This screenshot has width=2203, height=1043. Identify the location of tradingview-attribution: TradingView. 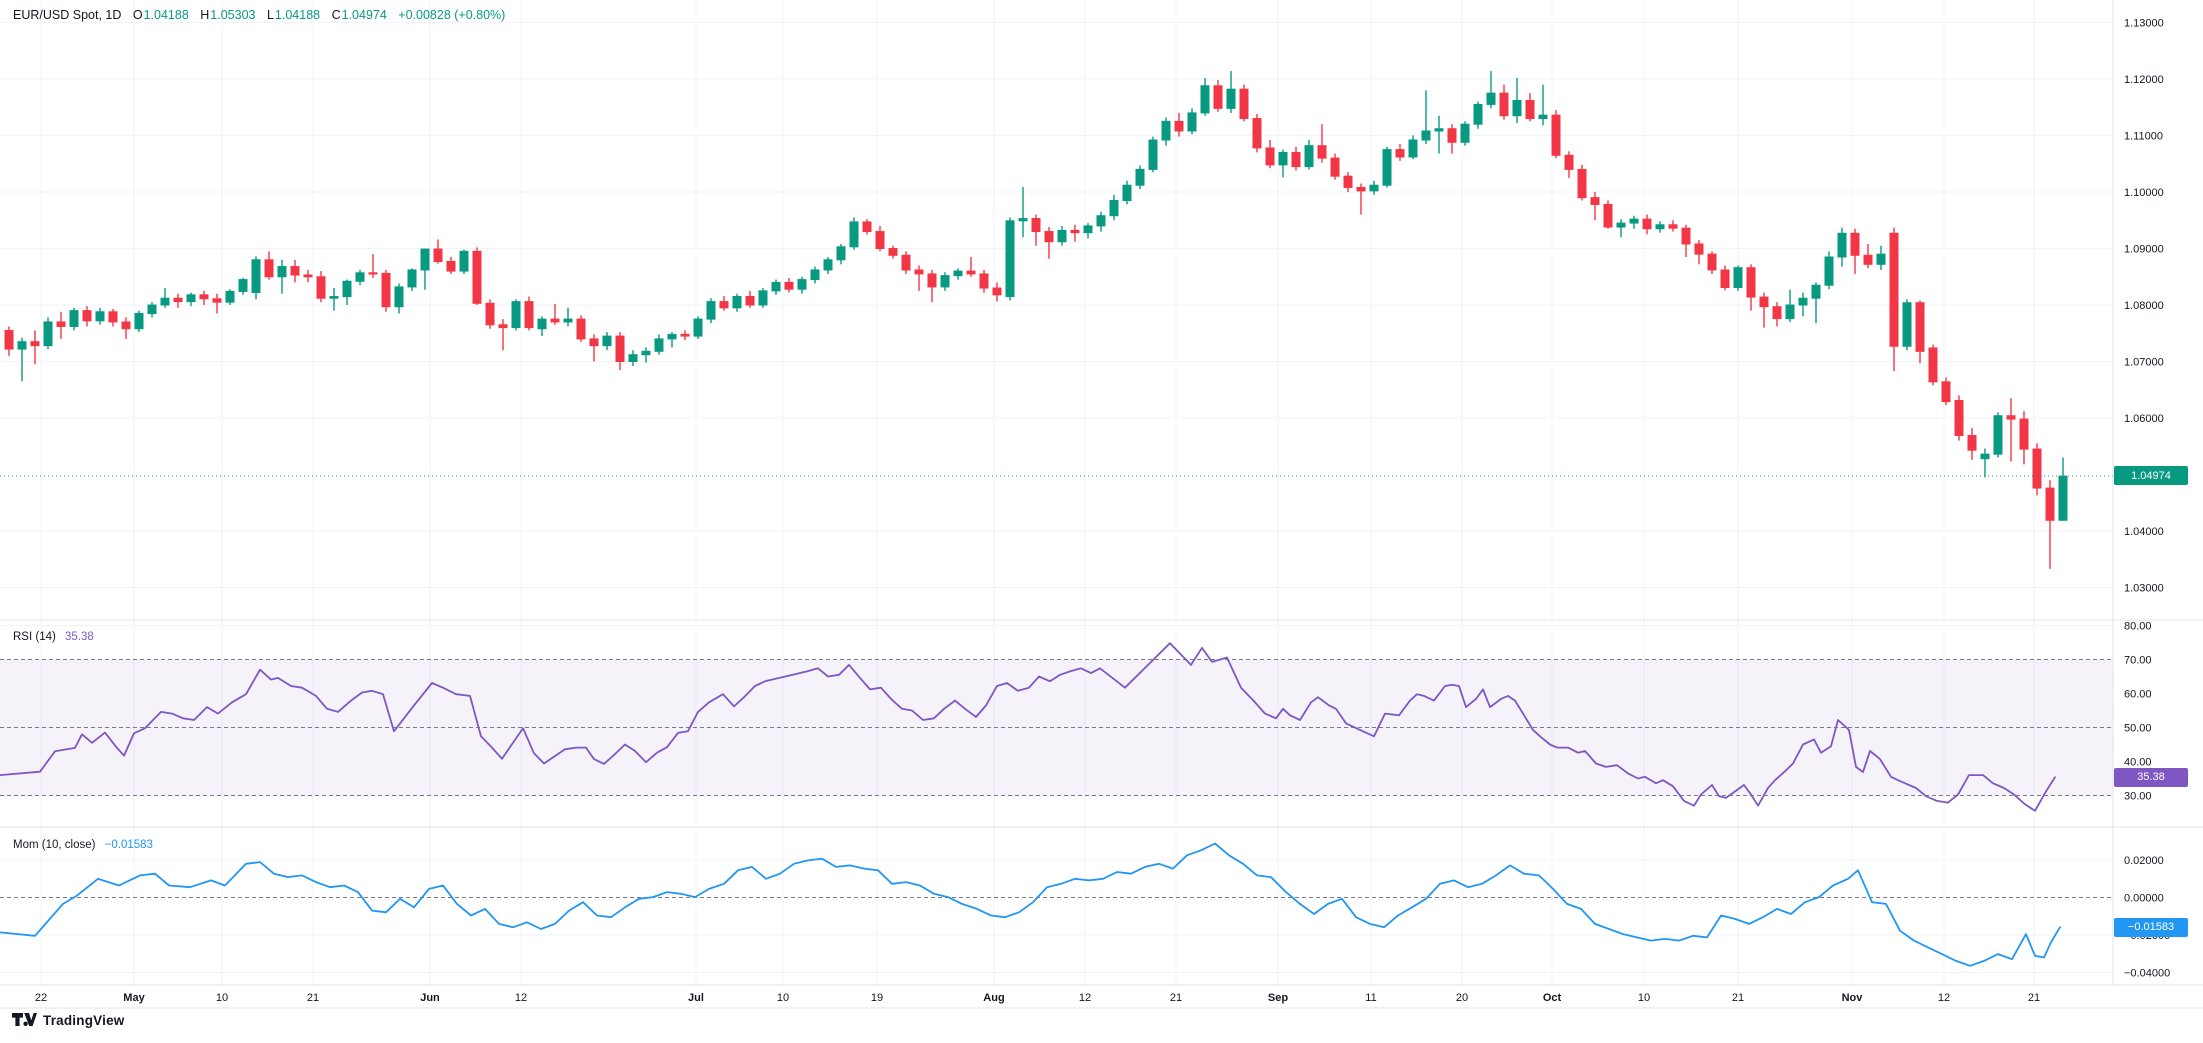
(68, 1020).